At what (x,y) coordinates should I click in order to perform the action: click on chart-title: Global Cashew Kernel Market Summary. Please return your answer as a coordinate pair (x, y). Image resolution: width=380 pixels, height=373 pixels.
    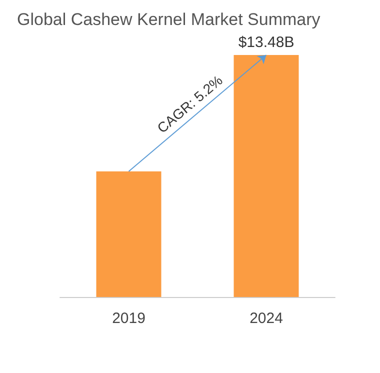
    Looking at the image, I should click on (169, 19).